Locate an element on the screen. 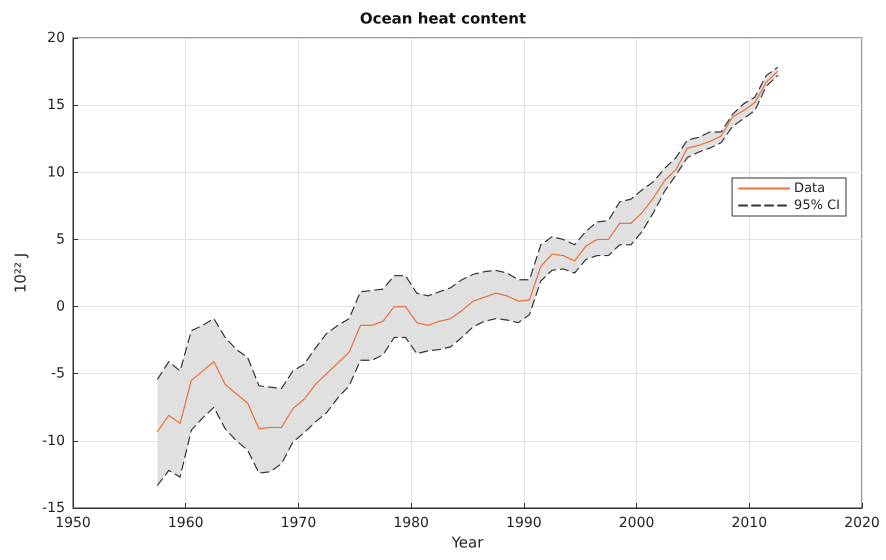  y-tick-label: 0 is located at coordinates (60, 306).